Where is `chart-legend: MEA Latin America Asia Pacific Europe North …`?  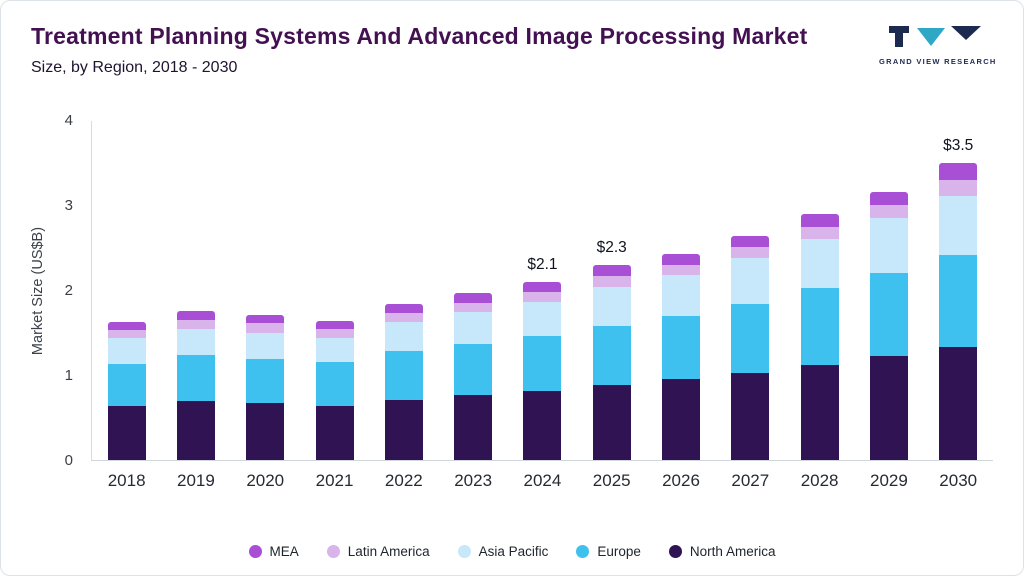
chart-legend: MEA Latin America Asia Pacific Europe North … is located at coordinates (512, 551).